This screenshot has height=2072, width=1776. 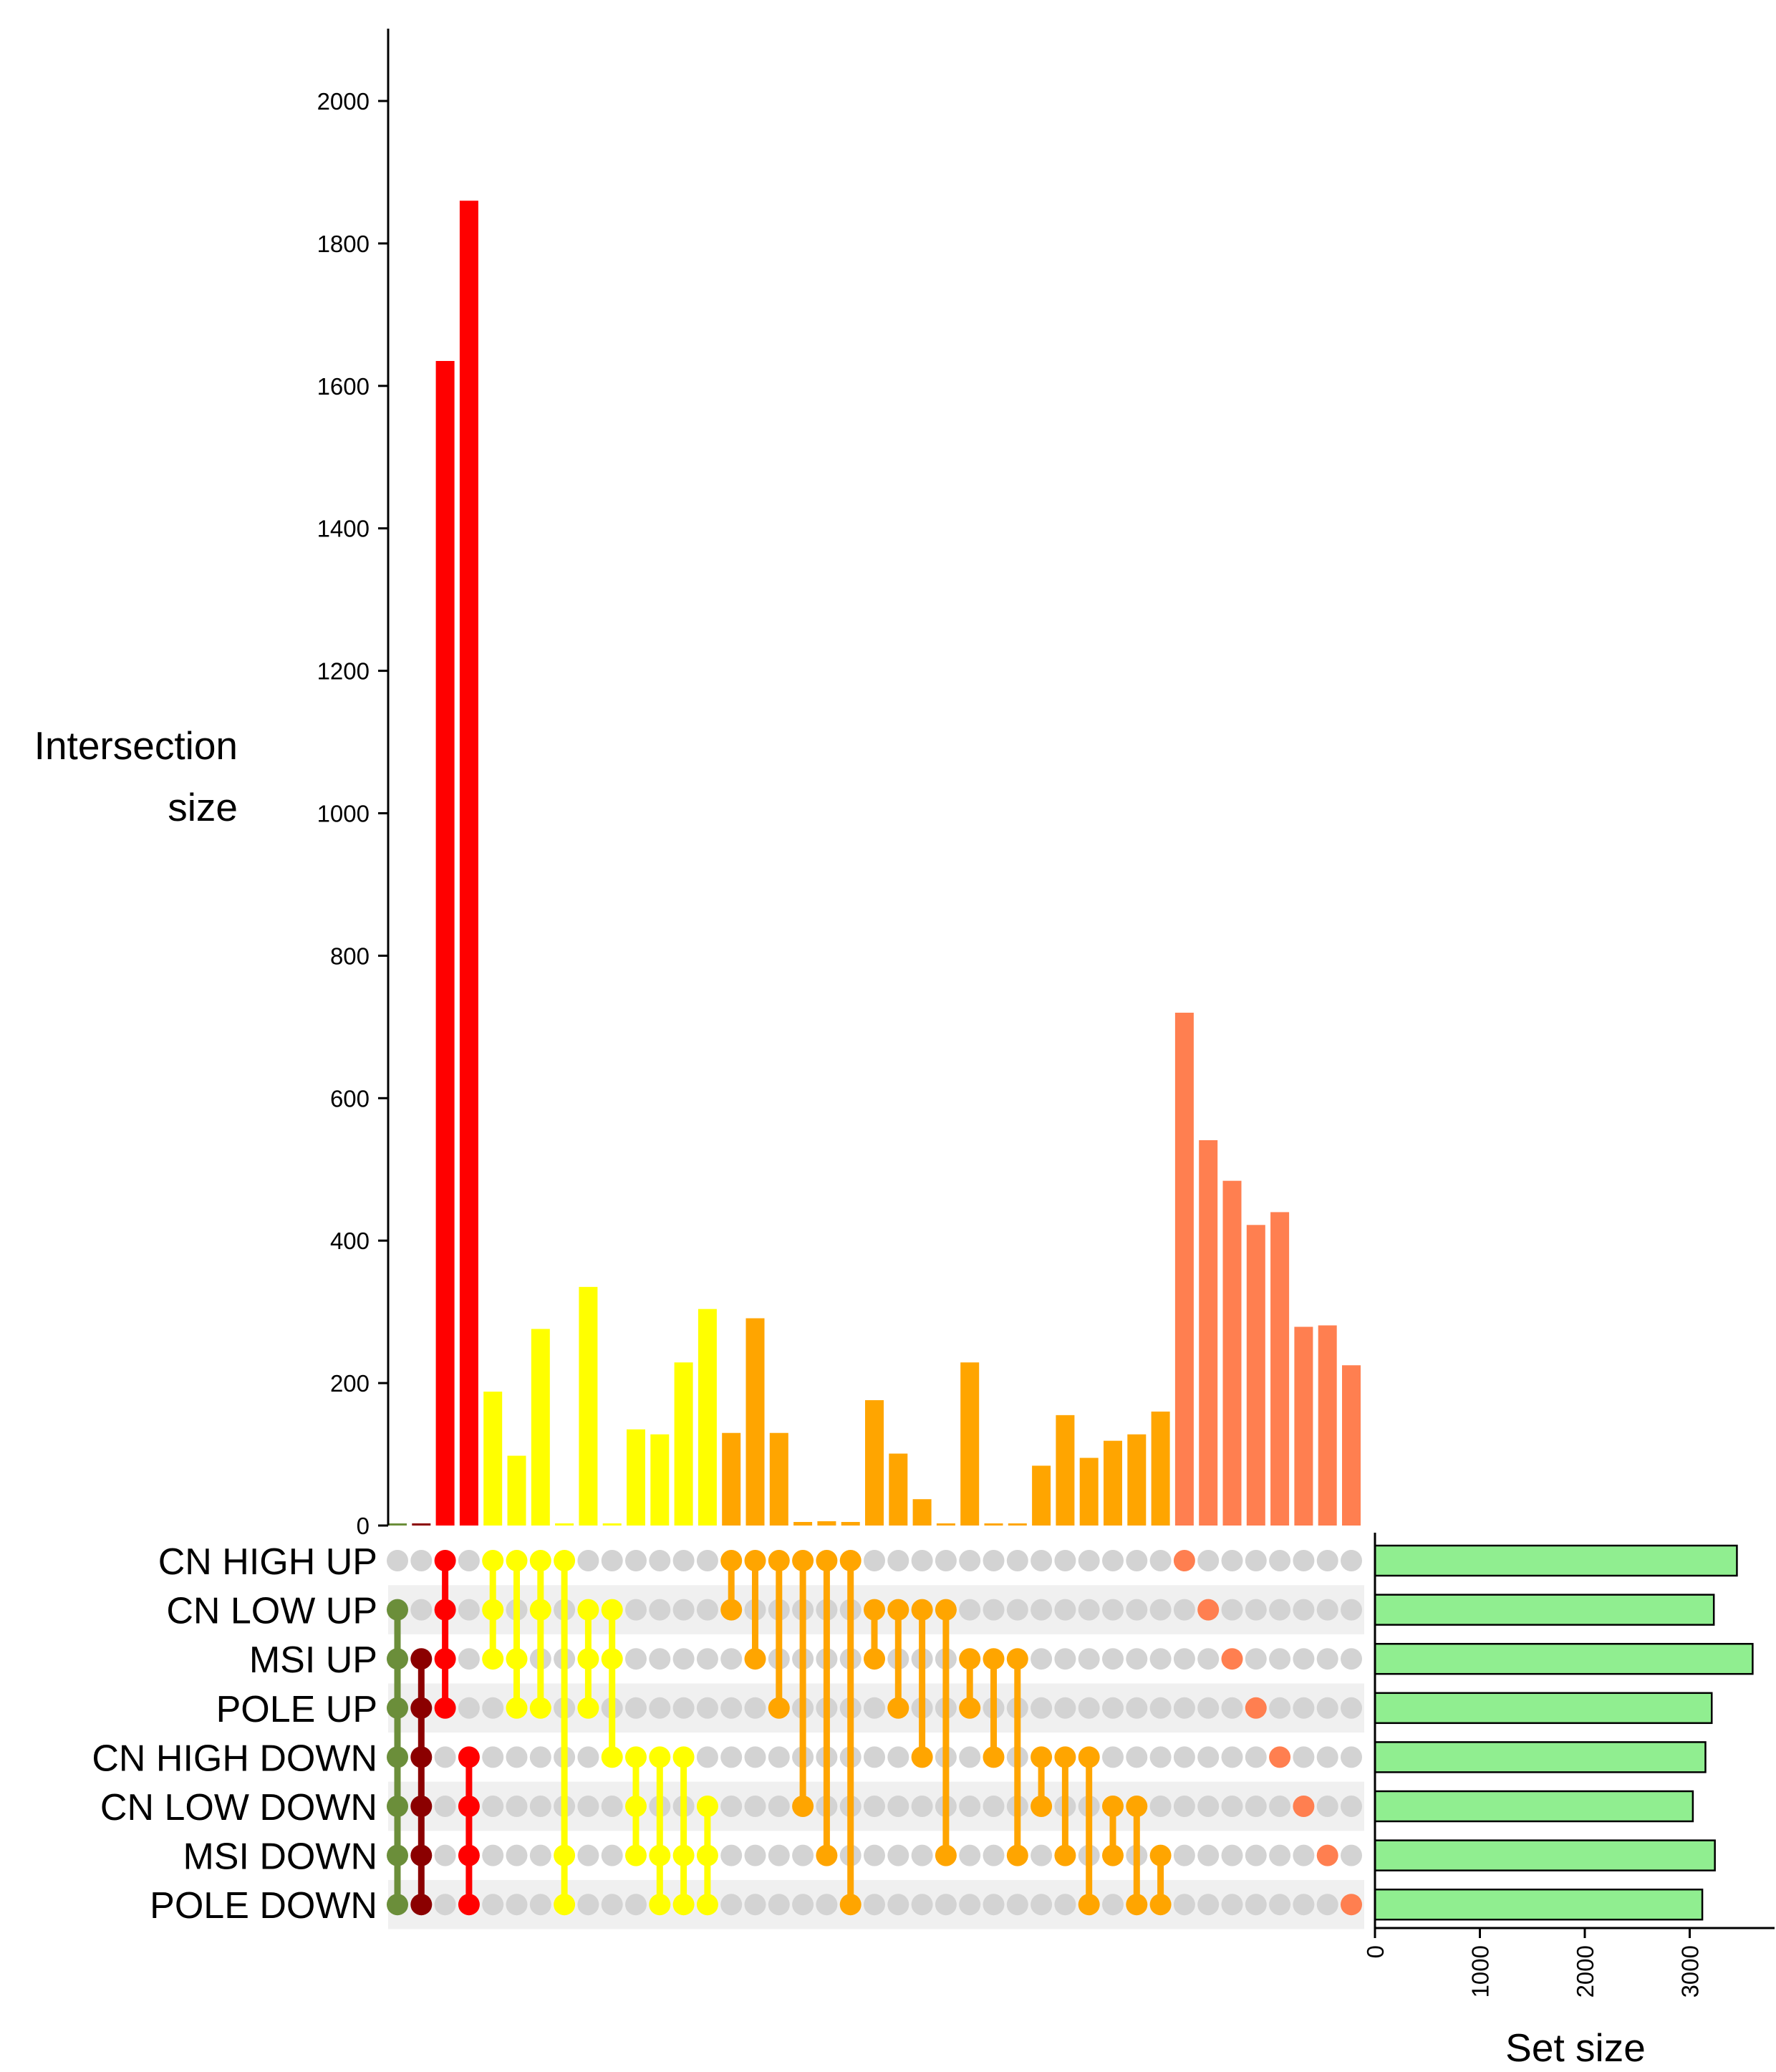 I want to click on y-tick-label: 1200, so click(x=343, y=672).